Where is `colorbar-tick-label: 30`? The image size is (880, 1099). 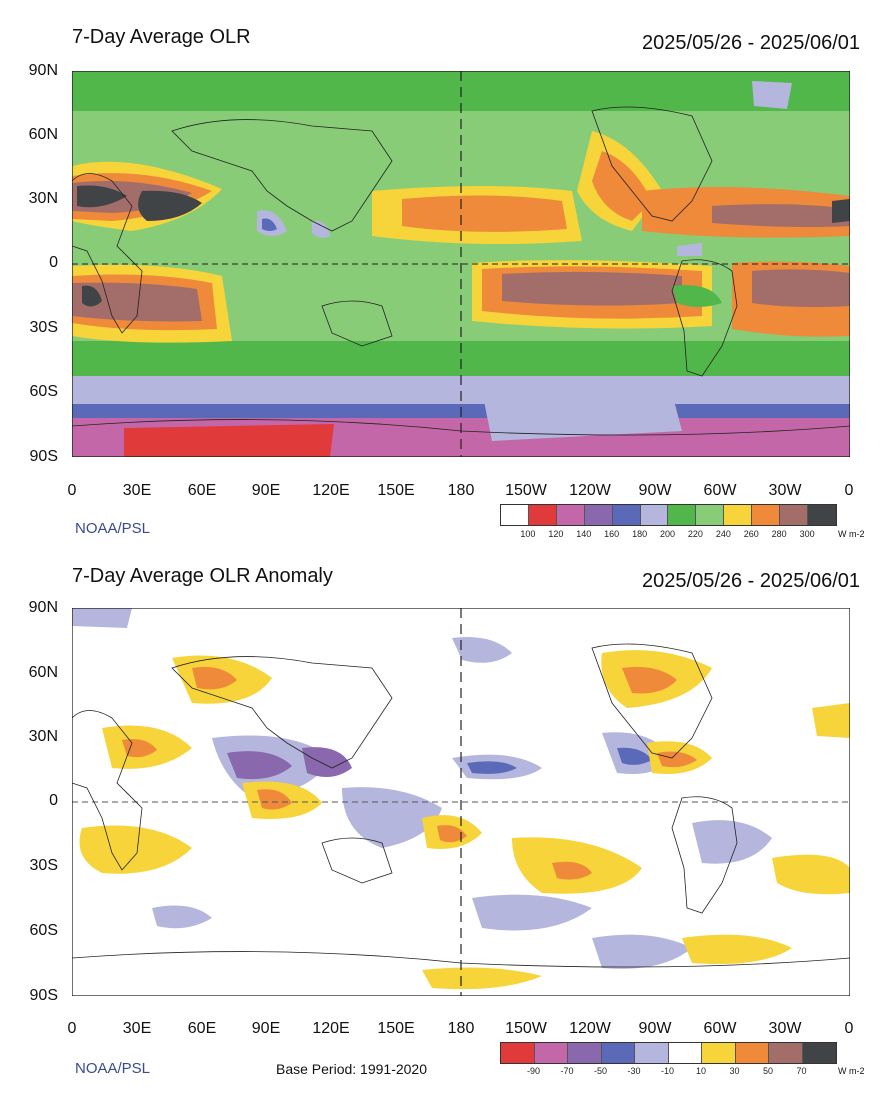
colorbar-tick-label: 30 is located at coordinates (734, 1071).